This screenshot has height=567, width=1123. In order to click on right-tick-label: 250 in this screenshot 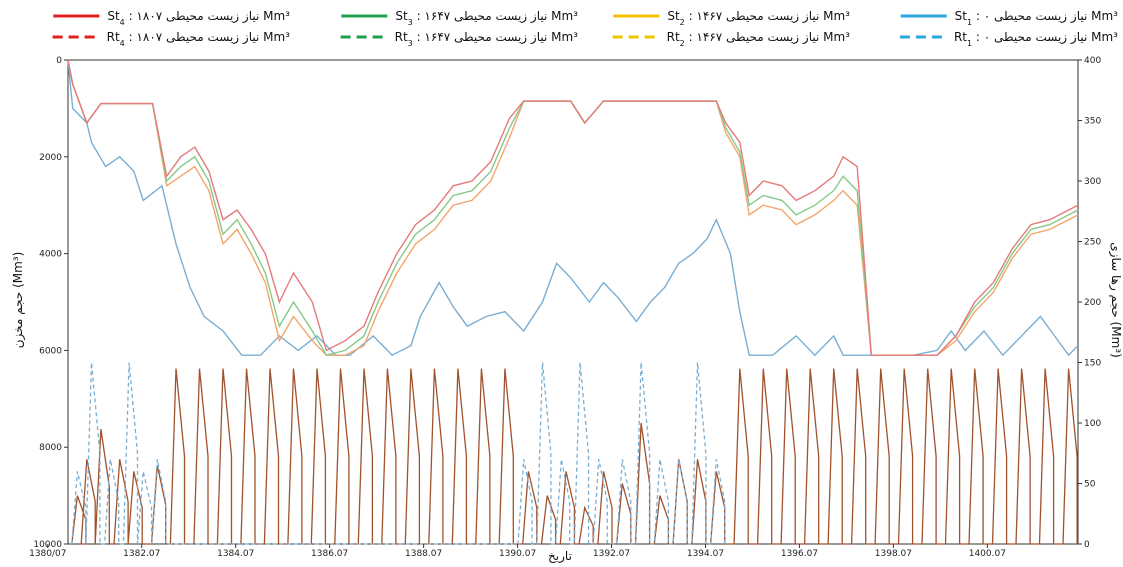, I will do `click(1092, 243)`.